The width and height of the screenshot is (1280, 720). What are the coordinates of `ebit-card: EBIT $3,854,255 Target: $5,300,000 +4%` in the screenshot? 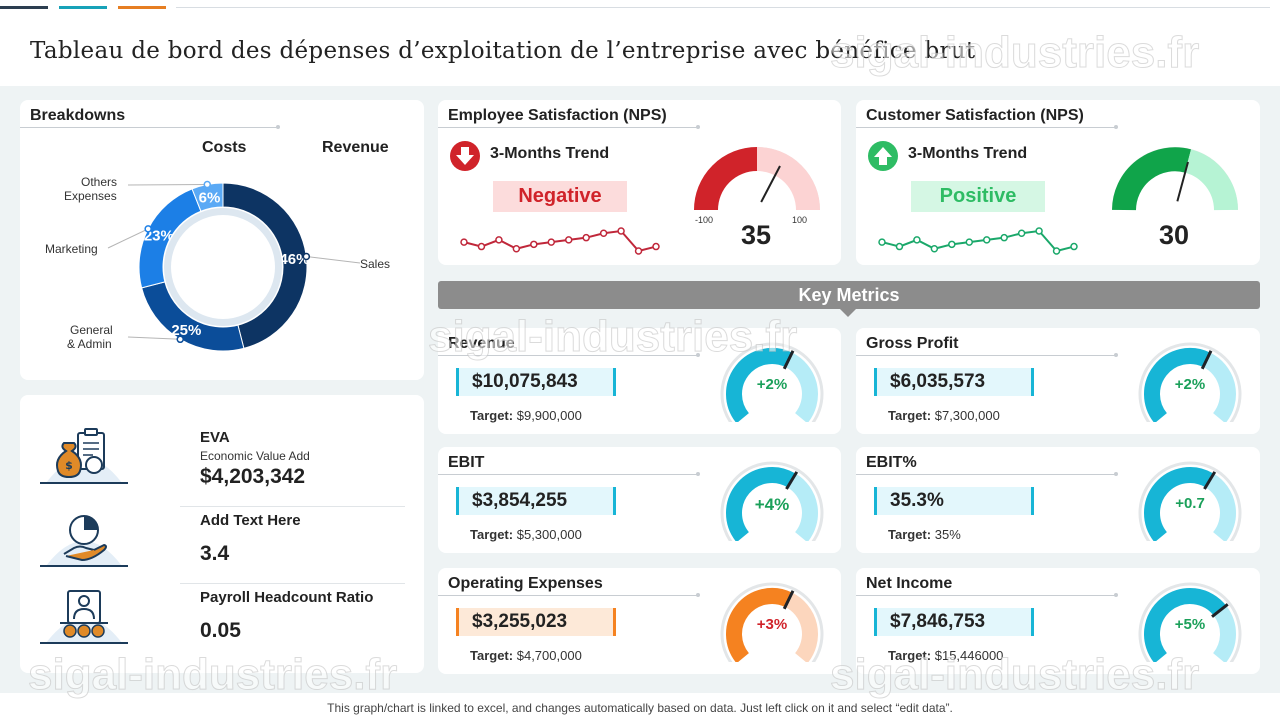 It's located at (639, 500).